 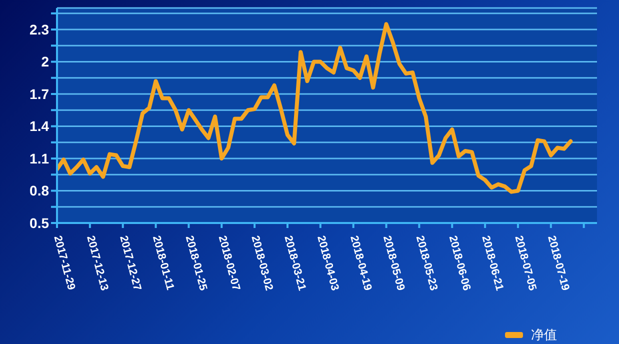 I want to click on y-tick-label: 1.1, so click(x=40, y=158).